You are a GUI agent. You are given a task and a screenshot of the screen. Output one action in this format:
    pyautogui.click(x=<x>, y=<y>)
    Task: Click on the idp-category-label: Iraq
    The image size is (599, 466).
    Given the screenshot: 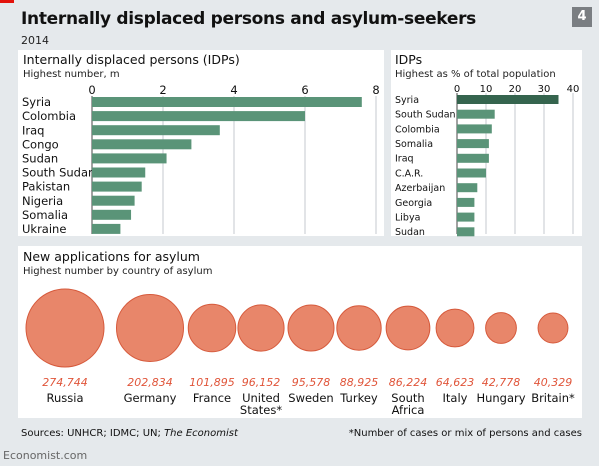 What is the action you would take?
    pyautogui.click(x=33, y=130)
    